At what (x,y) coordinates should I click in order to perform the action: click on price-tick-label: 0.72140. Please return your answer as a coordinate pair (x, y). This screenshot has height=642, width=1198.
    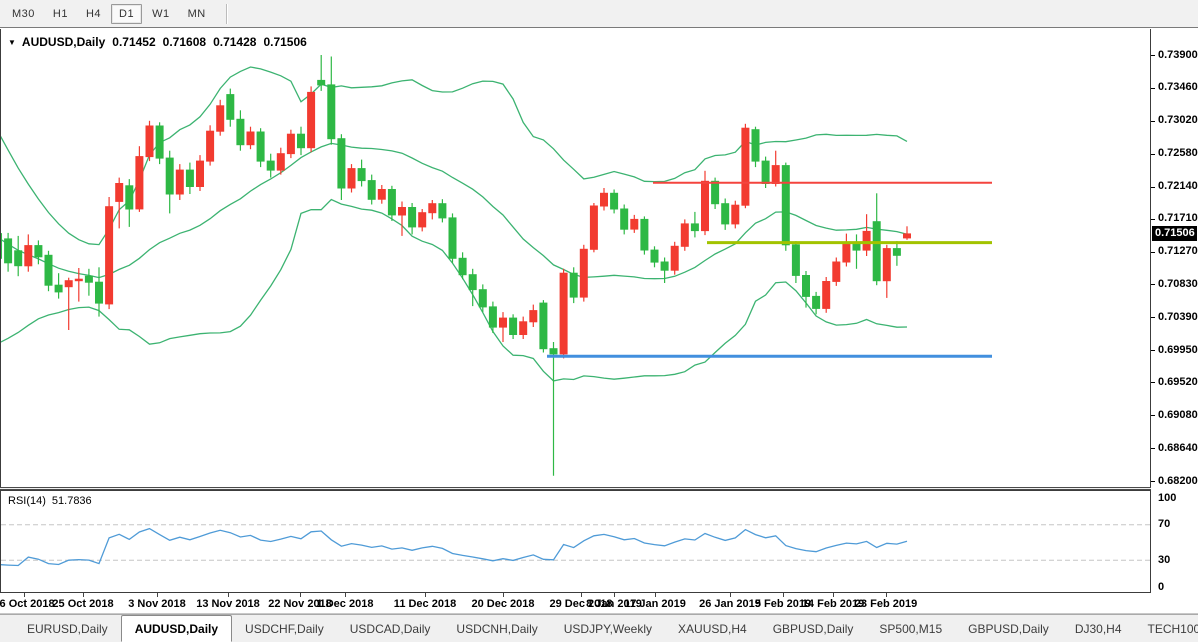
    Looking at the image, I should click on (1178, 186).